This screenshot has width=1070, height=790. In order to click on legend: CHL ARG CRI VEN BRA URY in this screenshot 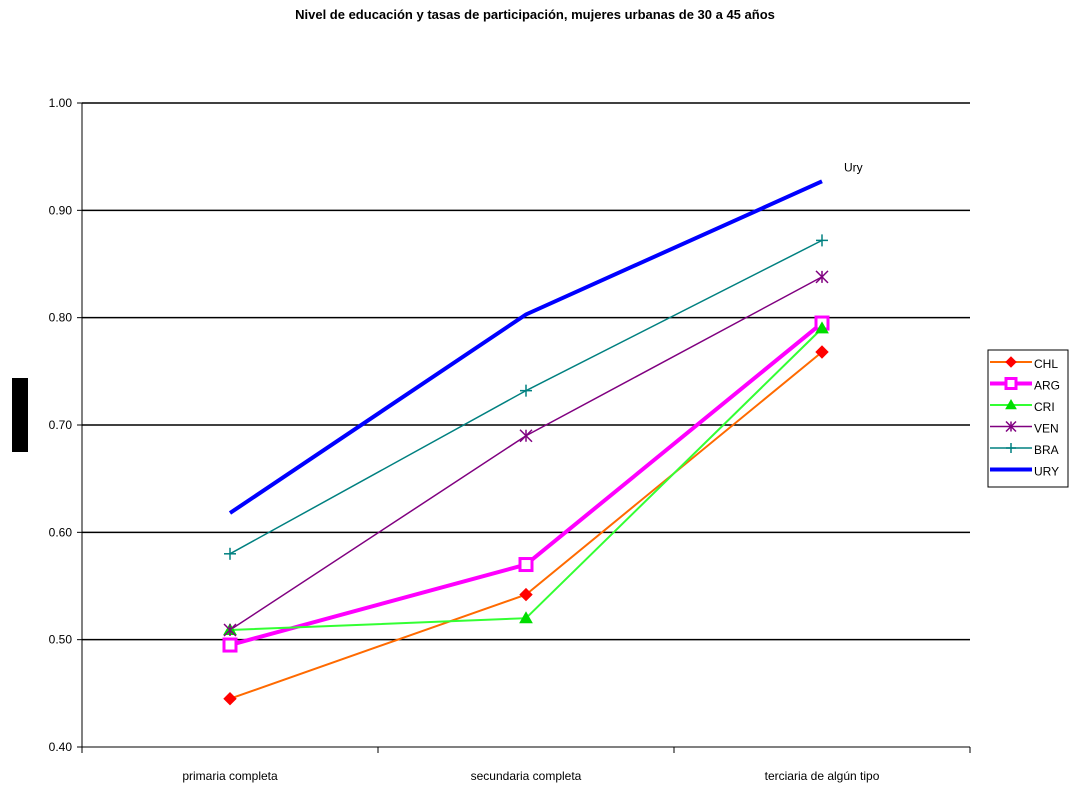, I will do `click(1028, 418)`.